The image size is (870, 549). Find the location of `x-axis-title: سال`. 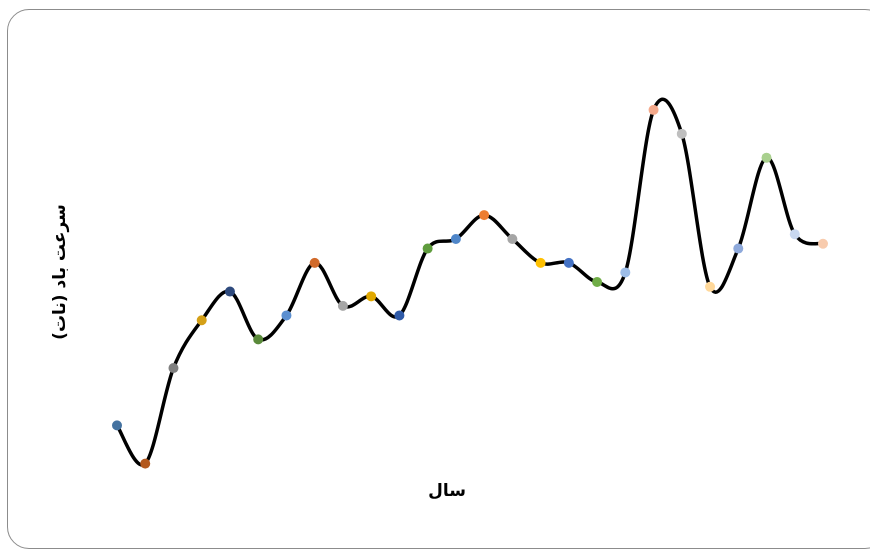

x-axis-title: سال is located at coordinates (447, 491).